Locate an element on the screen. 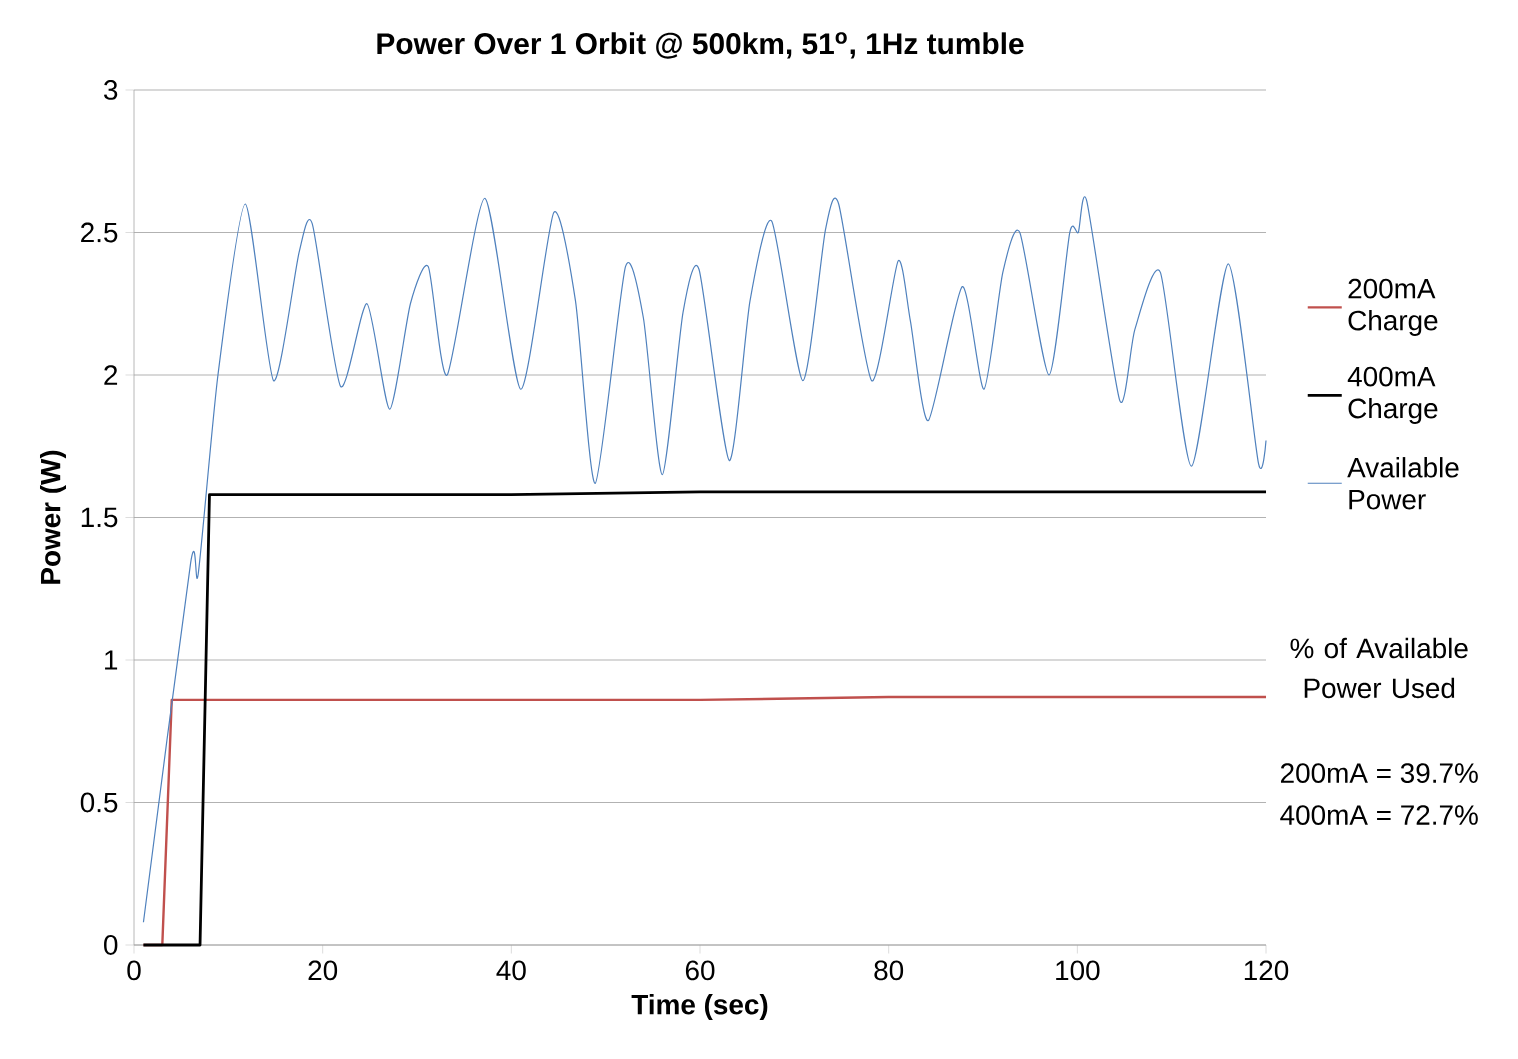 The height and width of the screenshot is (1059, 1518). legend-label: 400mA Charge is located at coordinates (1392, 395).